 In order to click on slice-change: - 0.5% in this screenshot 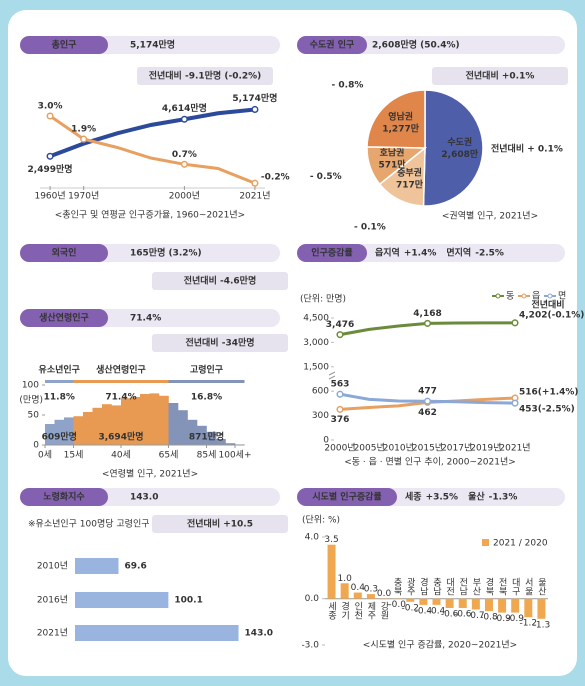, I will do `click(326, 177)`.